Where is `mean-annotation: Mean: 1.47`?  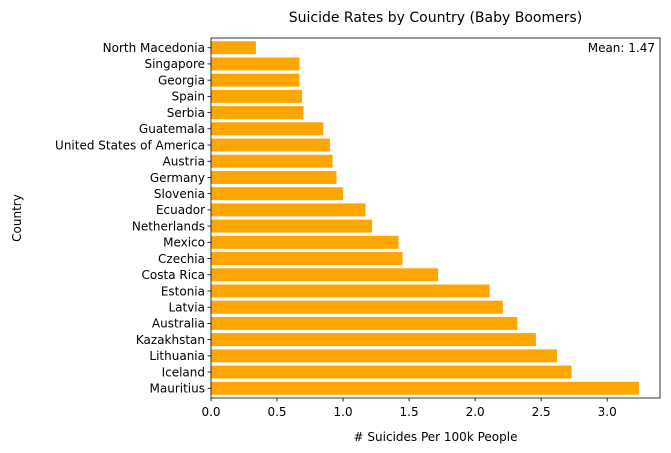
mean-annotation: Mean: 1.47 is located at coordinates (621, 48).